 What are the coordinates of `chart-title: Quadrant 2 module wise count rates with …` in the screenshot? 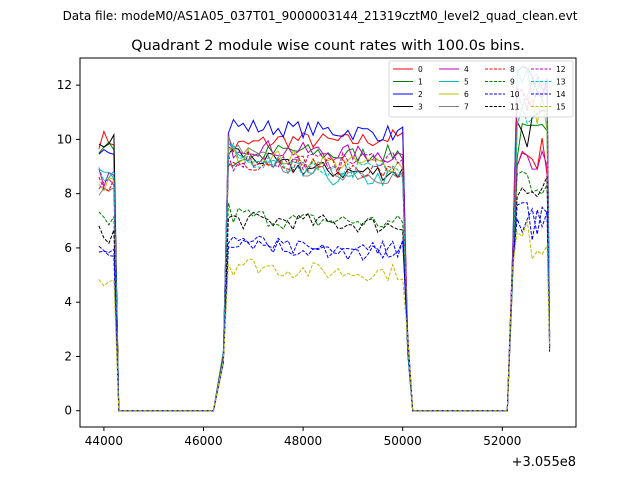 It's located at (328, 46).